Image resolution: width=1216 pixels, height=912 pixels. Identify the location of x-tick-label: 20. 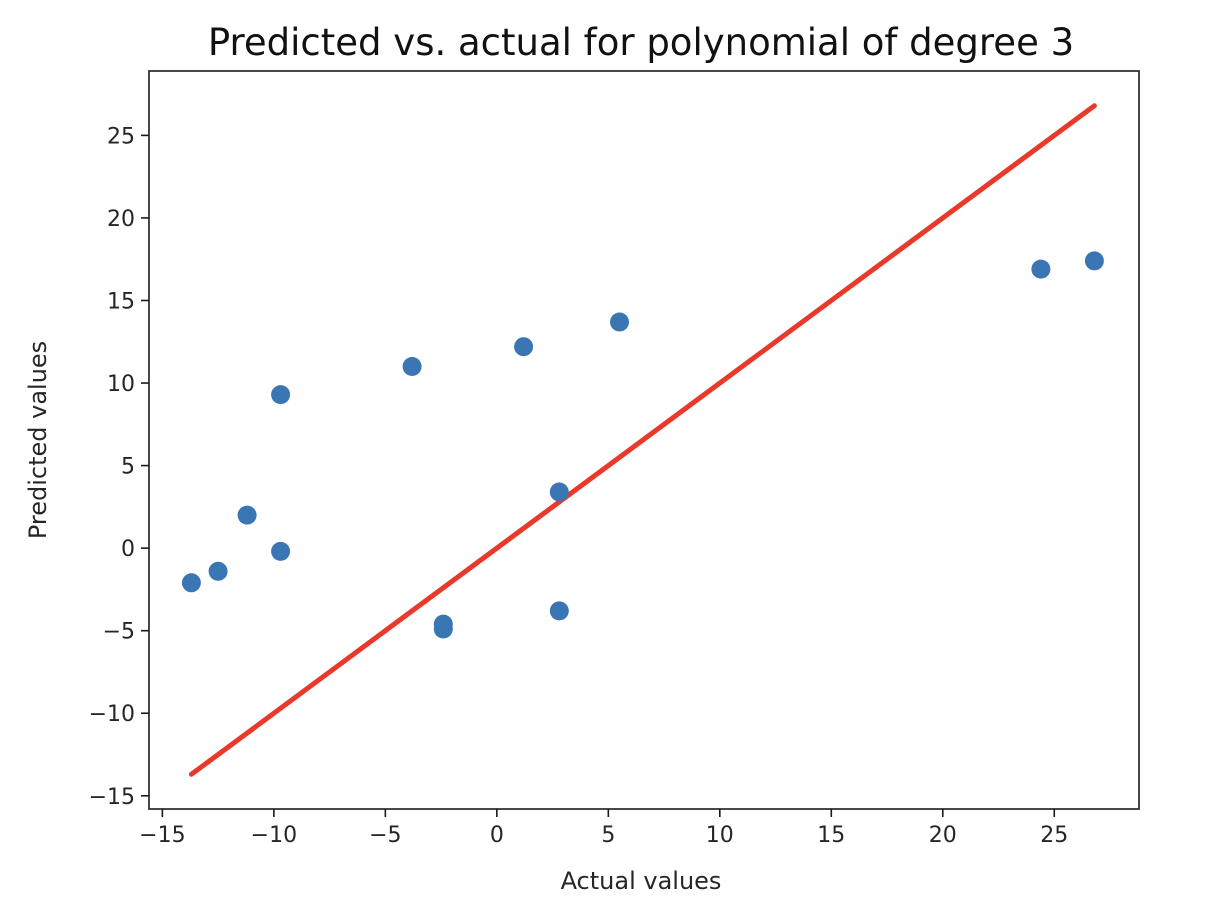
(943, 835).